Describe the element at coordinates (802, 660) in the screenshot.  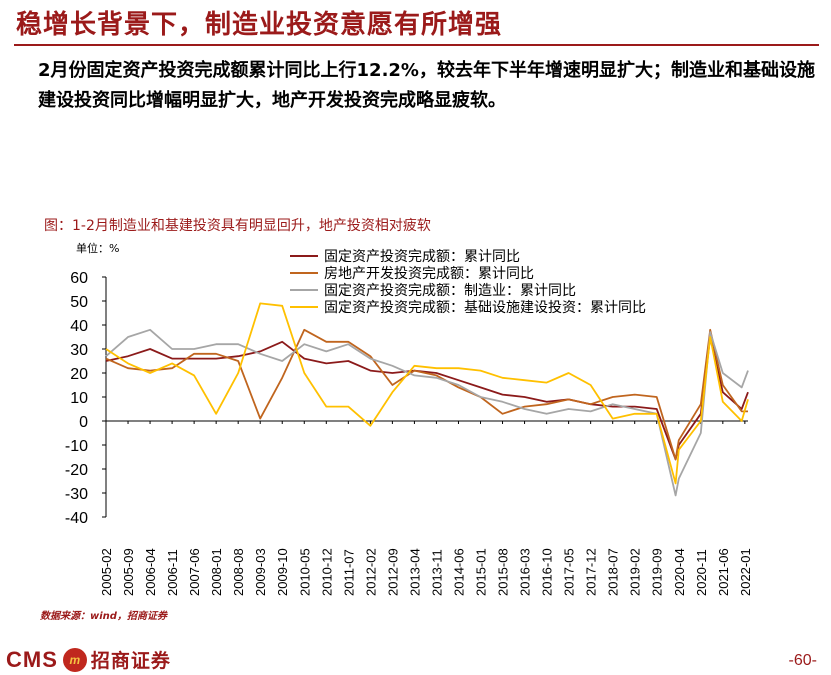
I see `page-number: -60-` at that location.